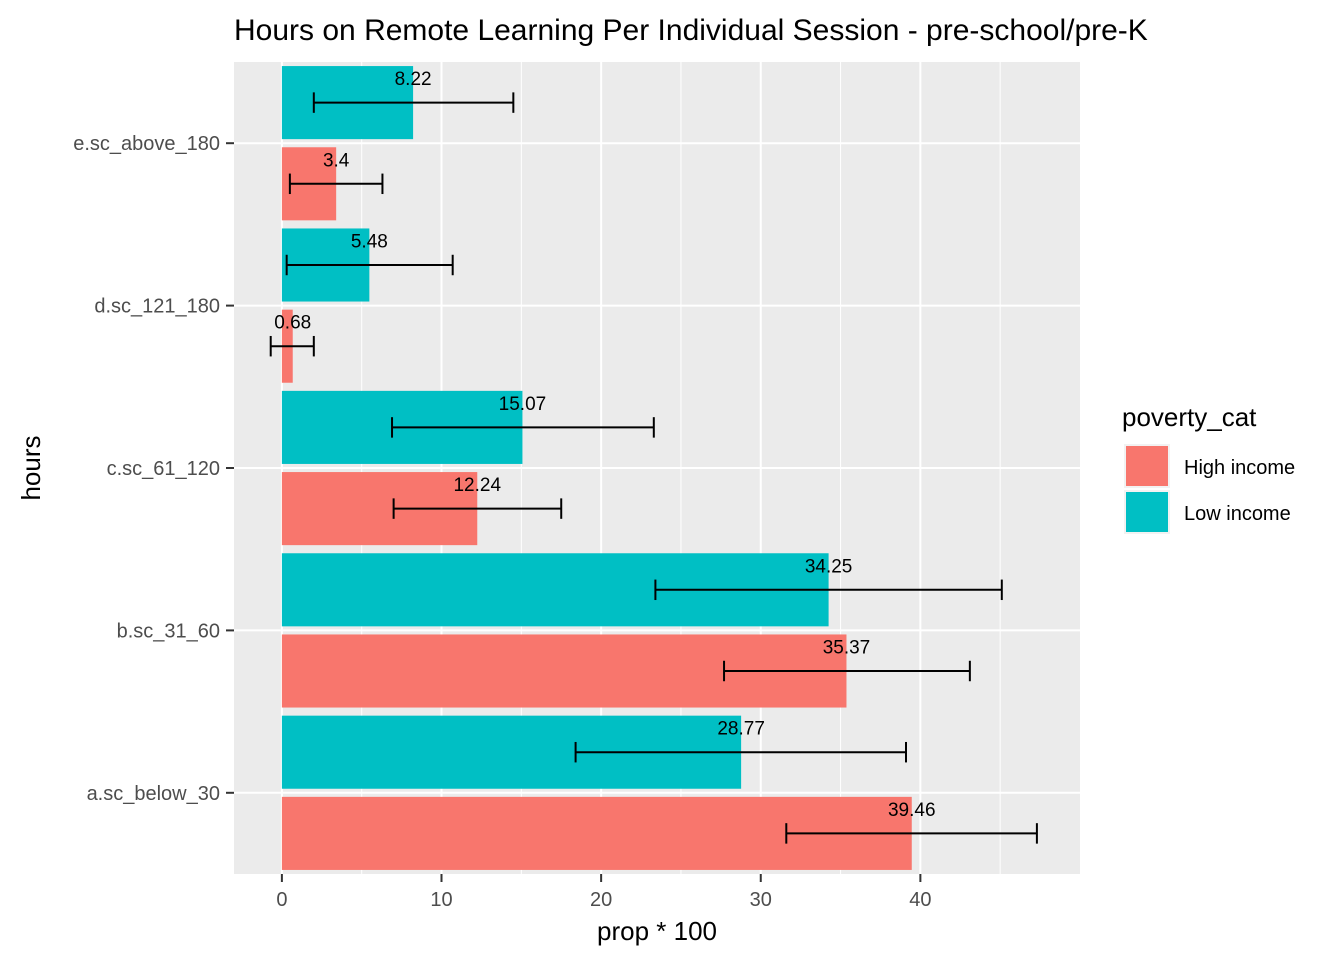 The width and height of the screenshot is (1344, 960). Describe the element at coordinates (292, 323) in the screenshot. I see `data-label: 0.68` at that location.